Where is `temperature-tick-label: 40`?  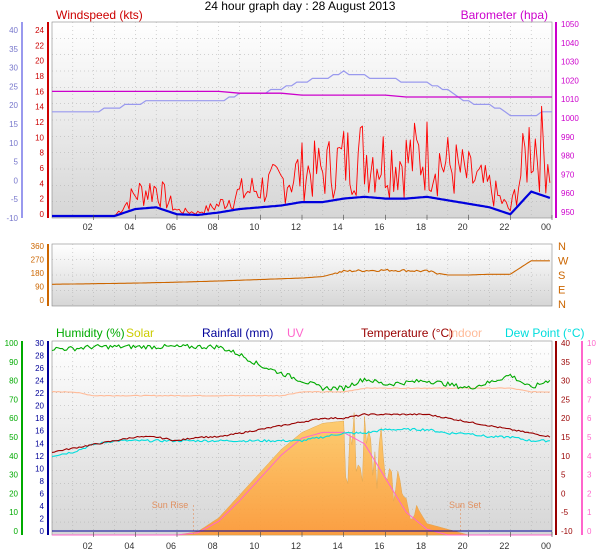
temperature-tick-label: 40 is located at coordinates (565, 343).